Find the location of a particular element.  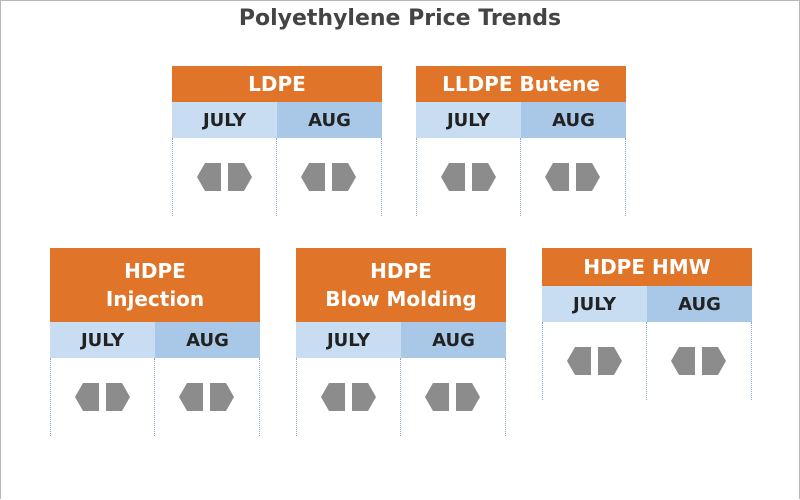

card-title: LDPE is located at coordinates (277, 84).